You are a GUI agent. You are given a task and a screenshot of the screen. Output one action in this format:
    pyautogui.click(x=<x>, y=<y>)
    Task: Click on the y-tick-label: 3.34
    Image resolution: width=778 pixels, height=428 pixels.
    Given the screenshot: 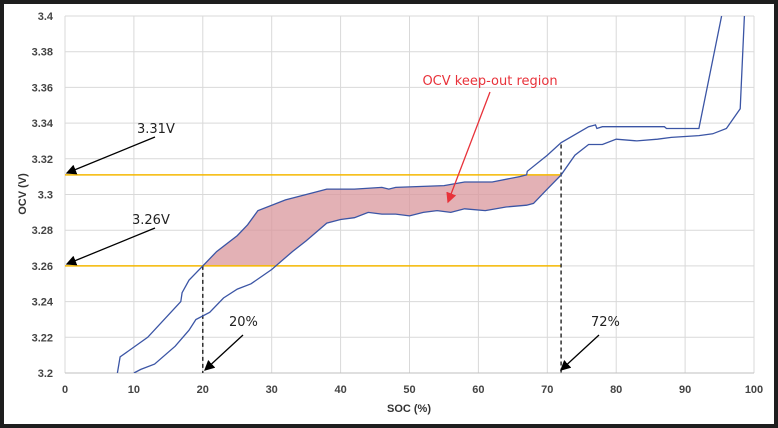 What is the action you would take?
    pyautogui.click(x=43, y=124)
    